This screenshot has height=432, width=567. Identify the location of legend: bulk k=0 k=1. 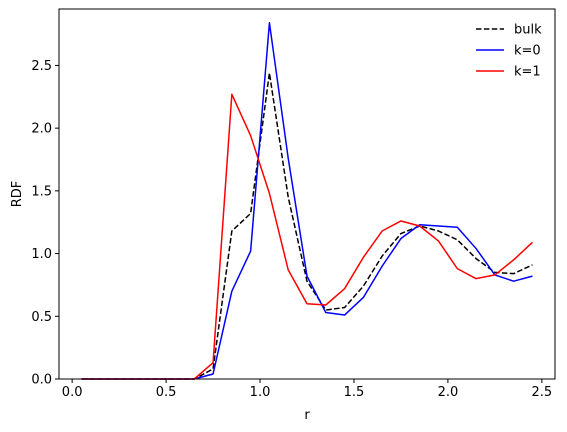
(509, 51).